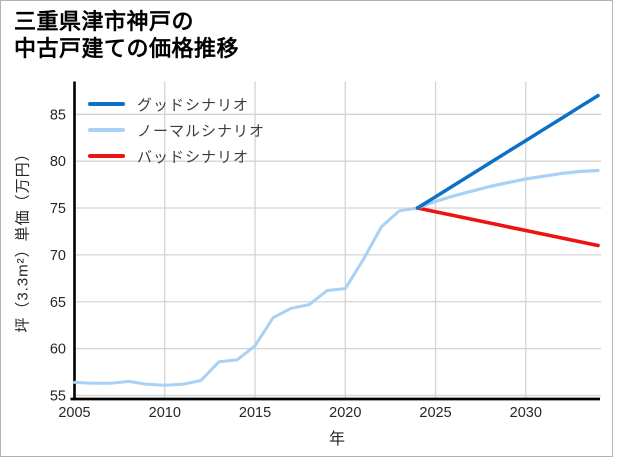  I want to click on x-axis-title: 年, so click(337, 439).